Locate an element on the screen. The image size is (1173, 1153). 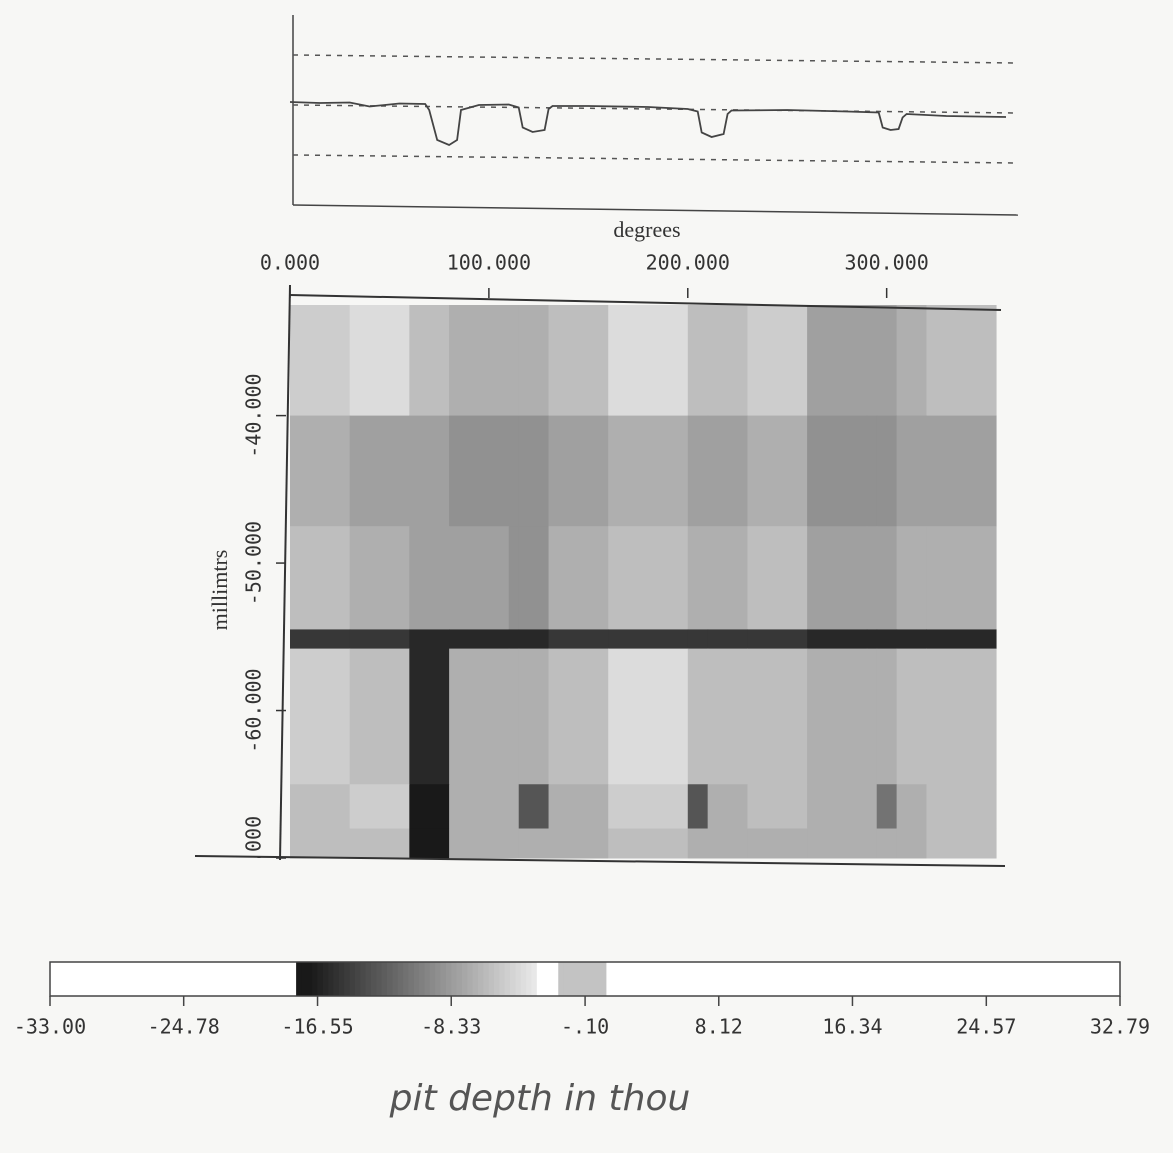
colorbar-tick-label: -33.00 is located at coordinates (50, 1027).